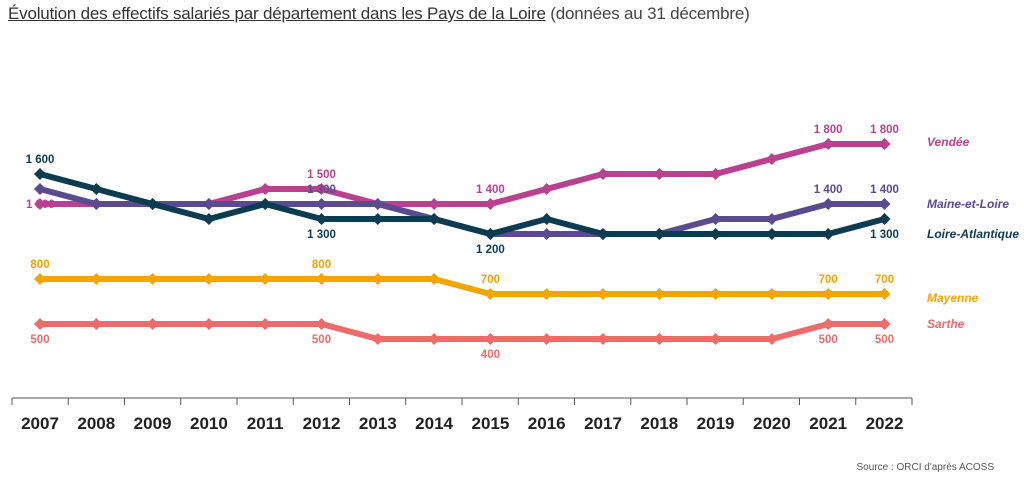  What do you see at coordinates (490, 250) in the screenshot?
I see `data-label: 1 200` at bounding box center [490, 250].